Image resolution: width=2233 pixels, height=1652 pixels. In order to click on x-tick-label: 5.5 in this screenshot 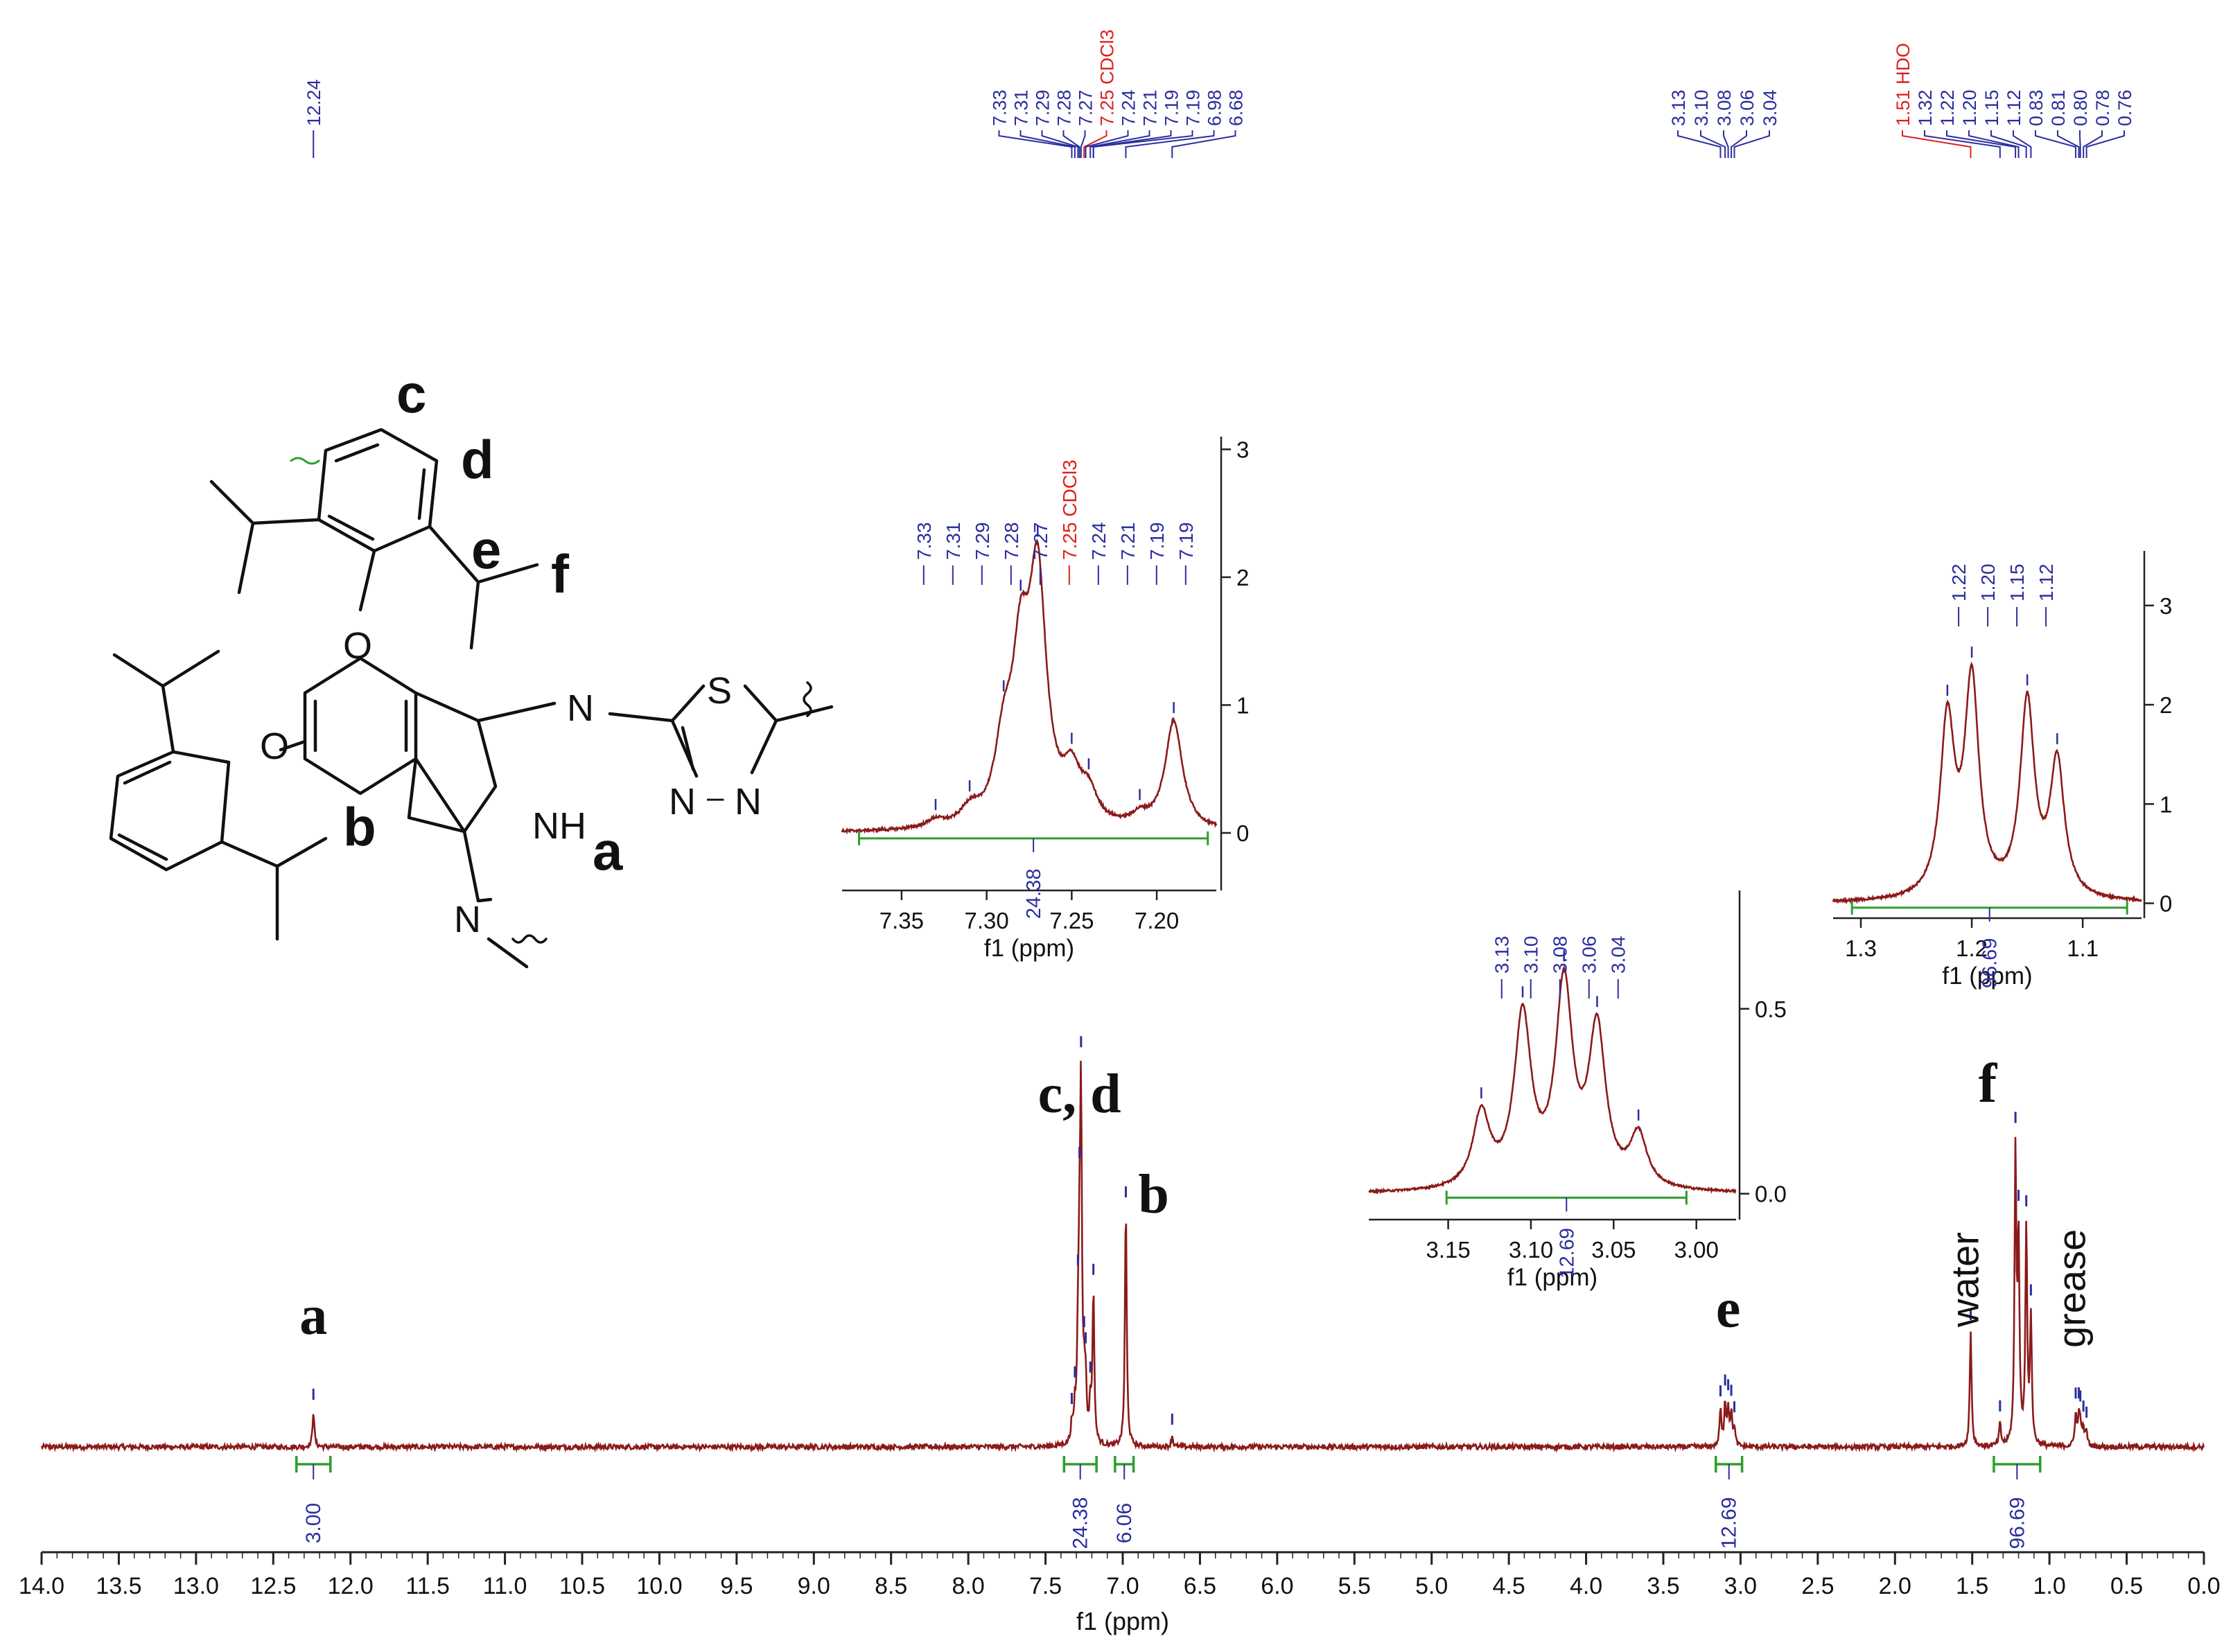, I will do `click(1354, 1586)`.